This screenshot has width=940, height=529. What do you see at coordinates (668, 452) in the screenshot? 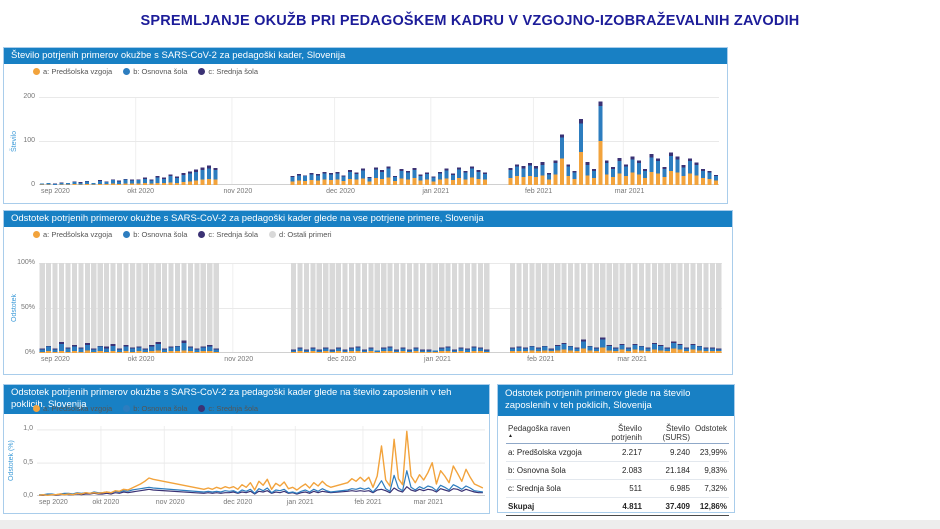
I see `table-cell: 9.240` at bounding box center [668, 452].